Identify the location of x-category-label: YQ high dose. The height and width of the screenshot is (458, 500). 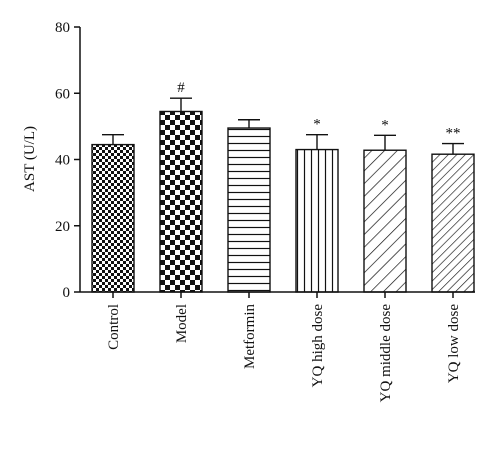
(318, 346).